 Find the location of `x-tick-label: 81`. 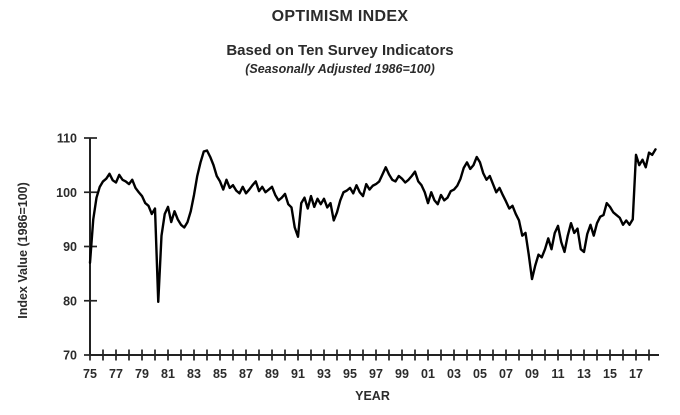

x-tick-label: 81 is located at coordinates (168, 374).